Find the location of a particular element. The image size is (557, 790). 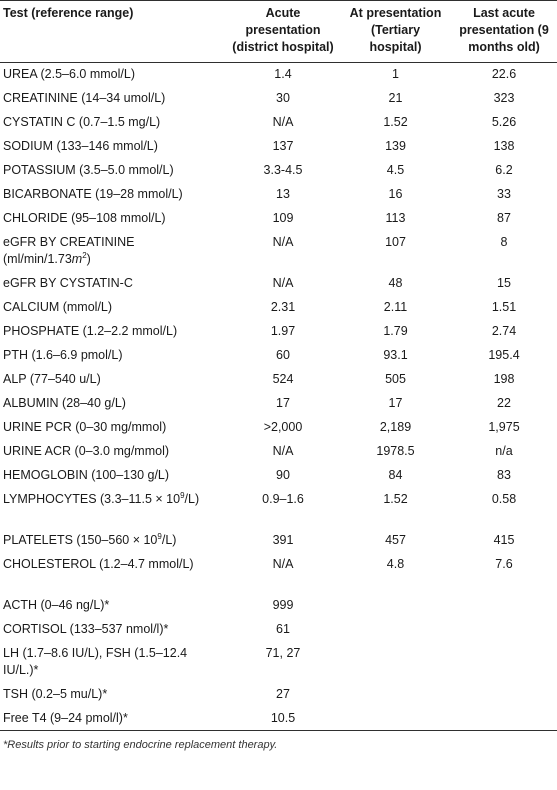

test-name: CORTISOL (133–537 nmol/l)* is located at coordinates (86, 628).